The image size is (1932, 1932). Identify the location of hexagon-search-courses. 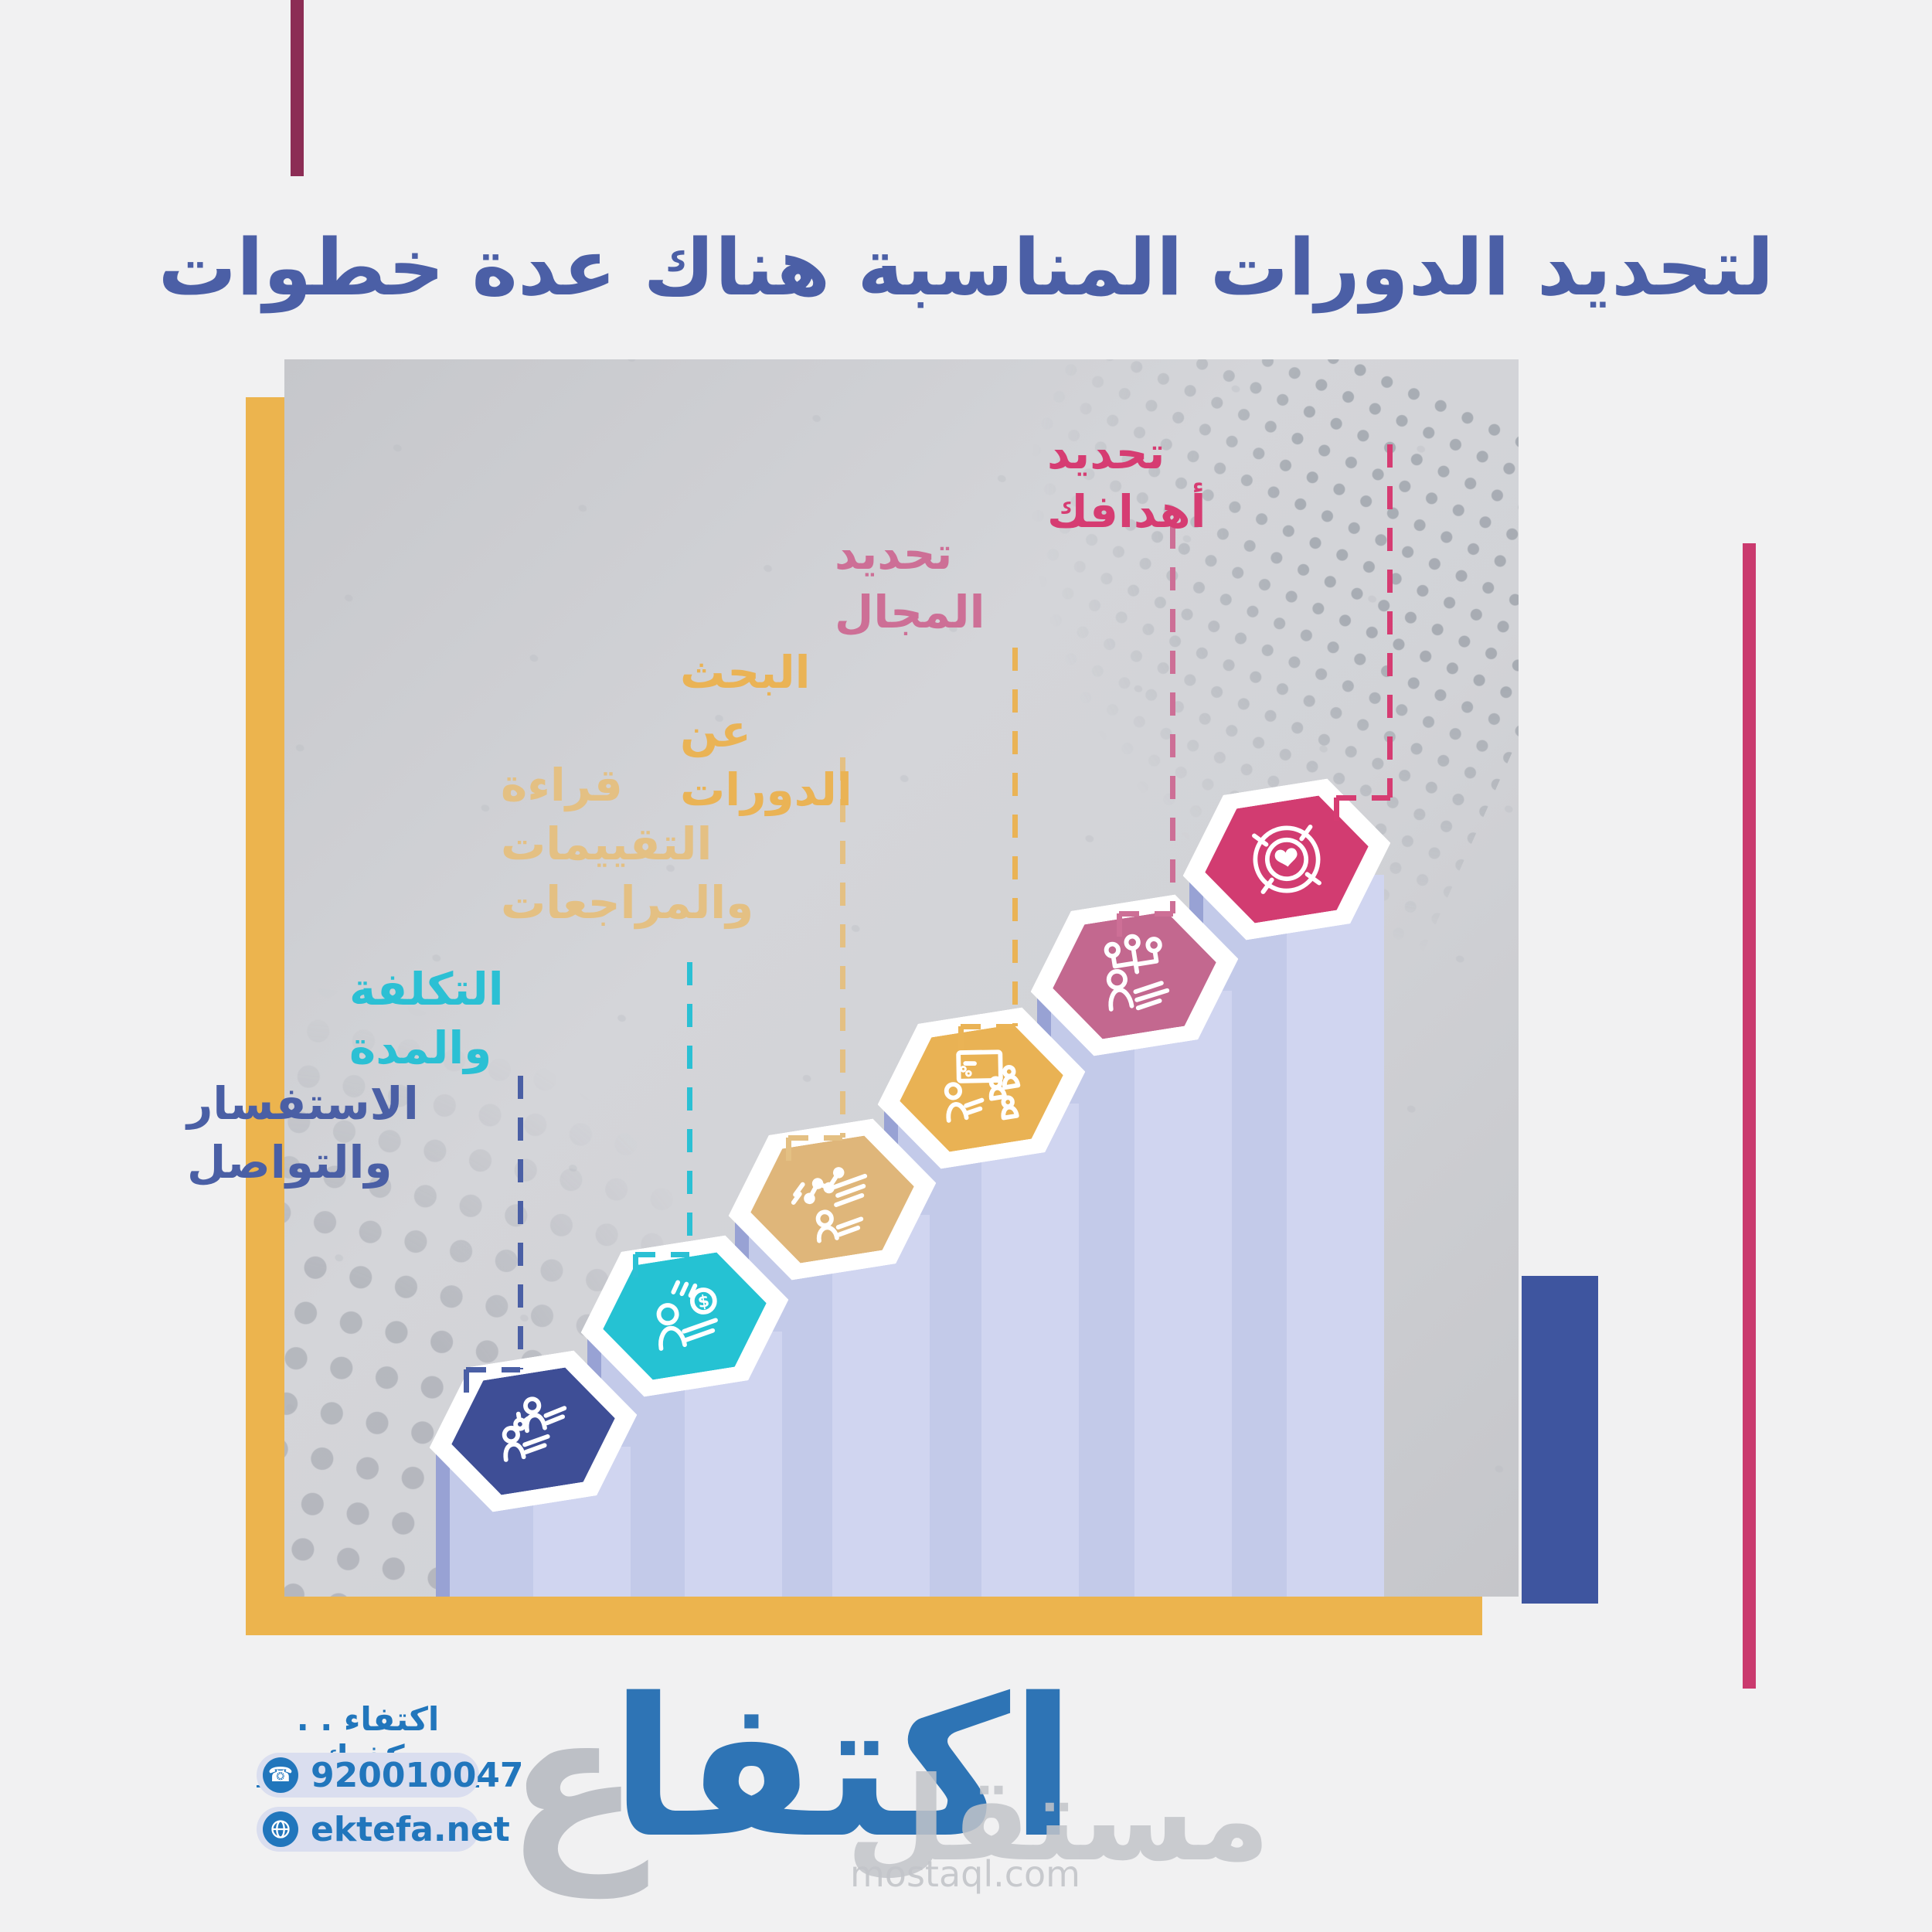
(982, 1088).